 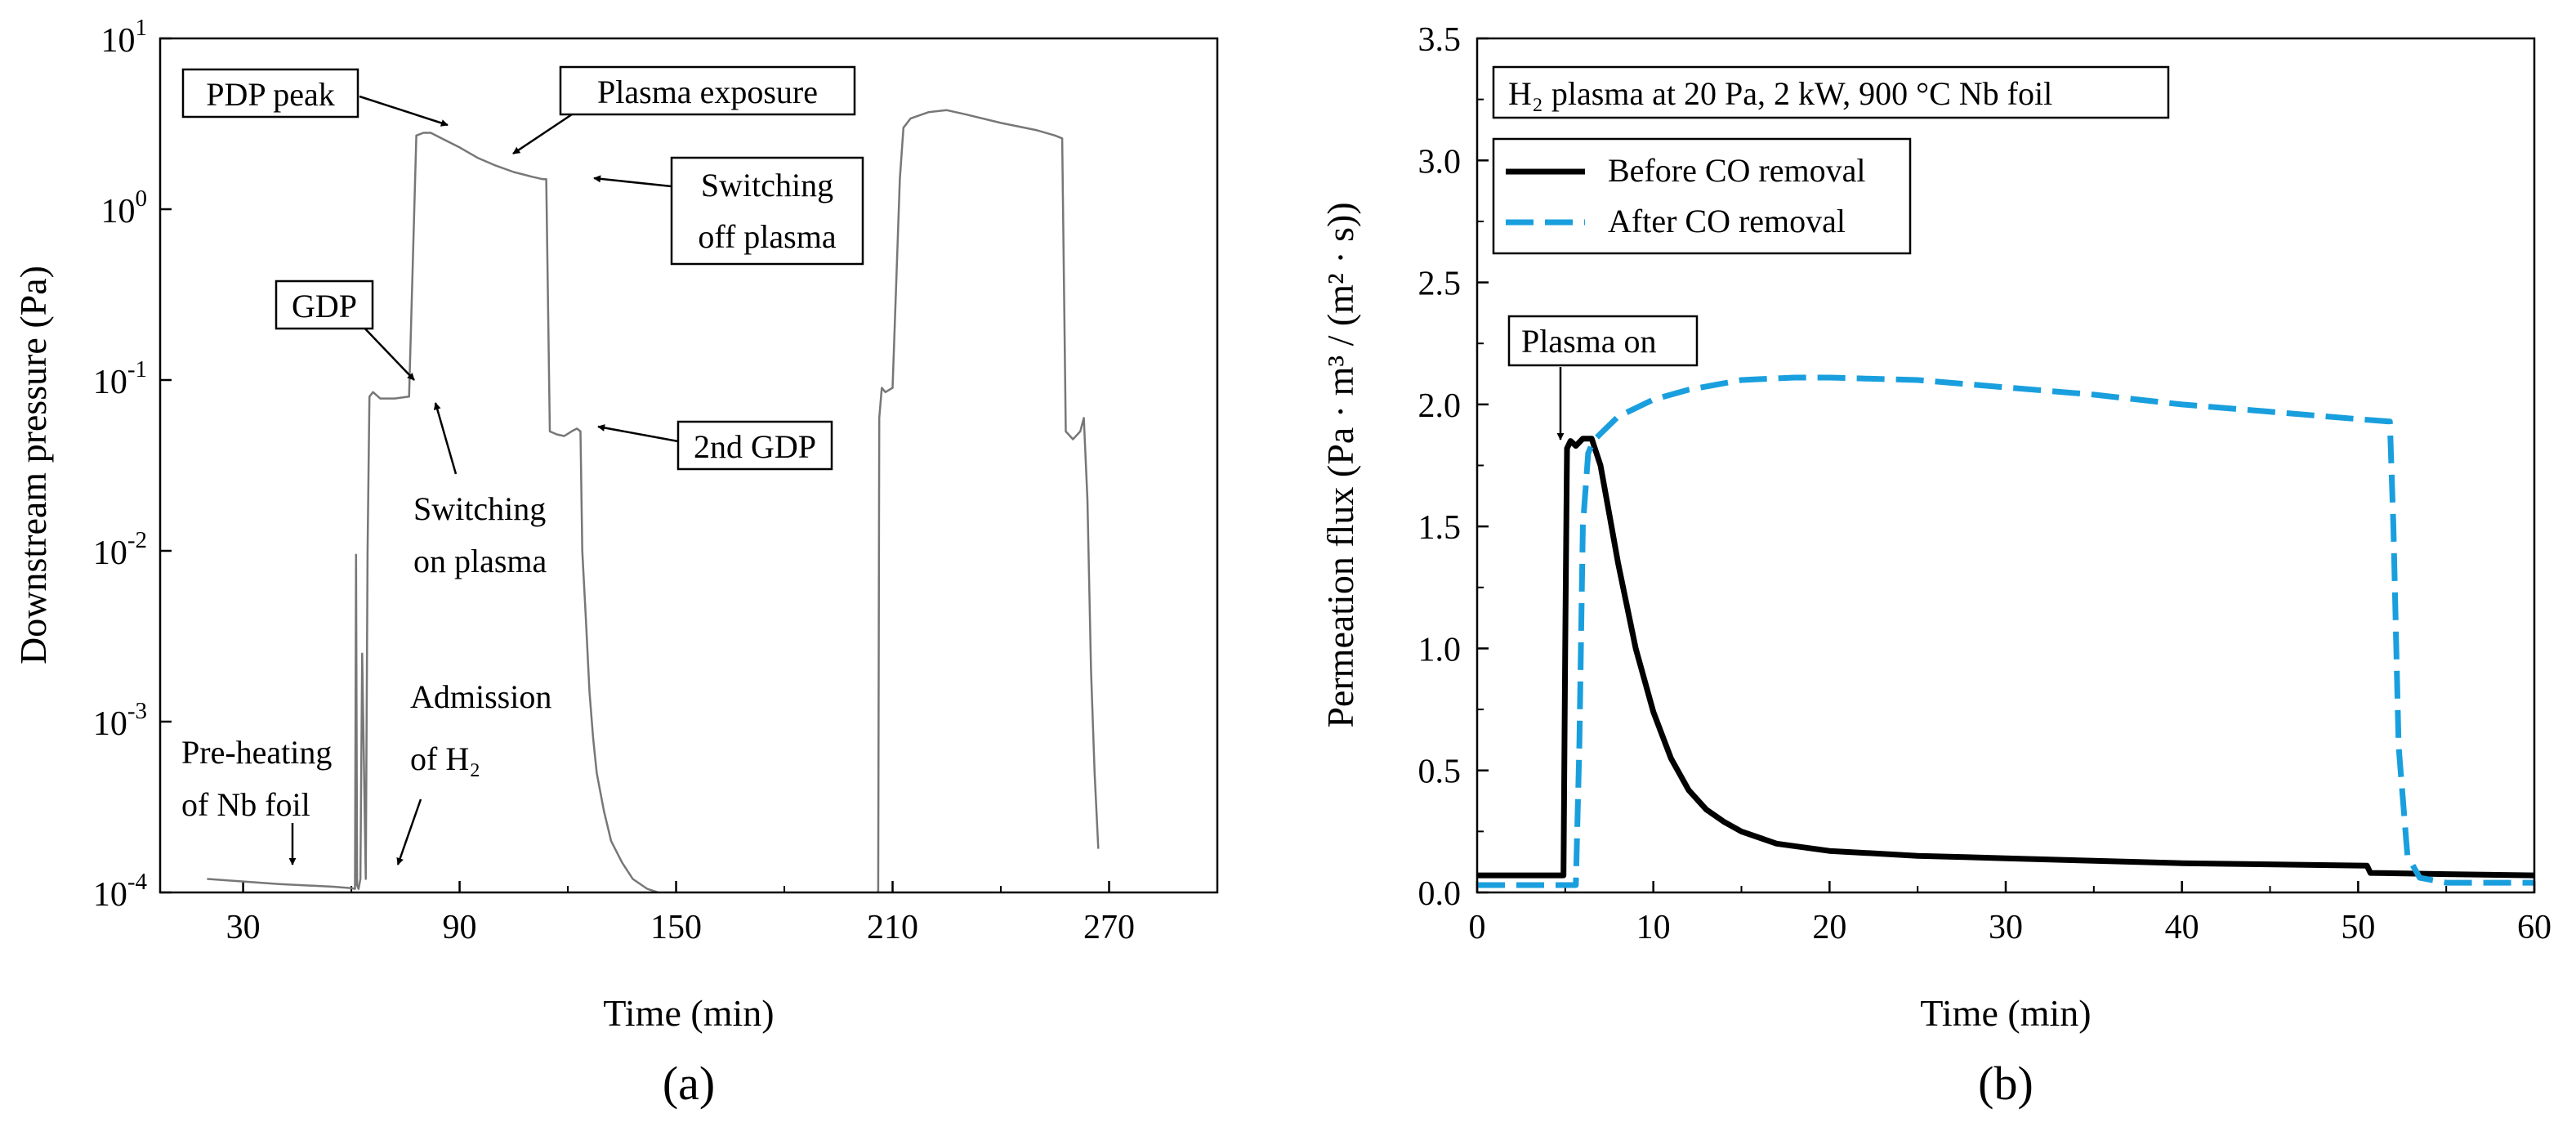 I want to click on panel-b-x-tick-label: 60, so click(x=2534, y=927).